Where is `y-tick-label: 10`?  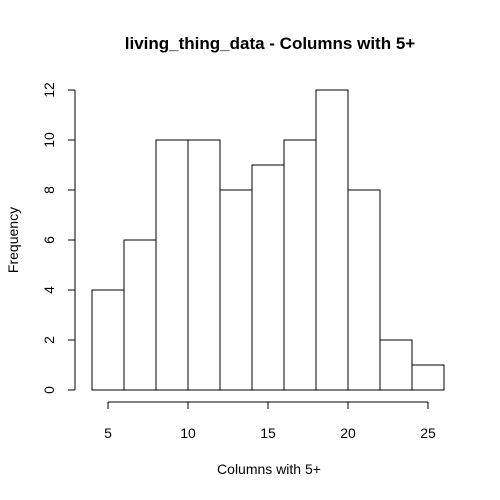 y-tick-label: 10 is located at coordinates (49, 140).